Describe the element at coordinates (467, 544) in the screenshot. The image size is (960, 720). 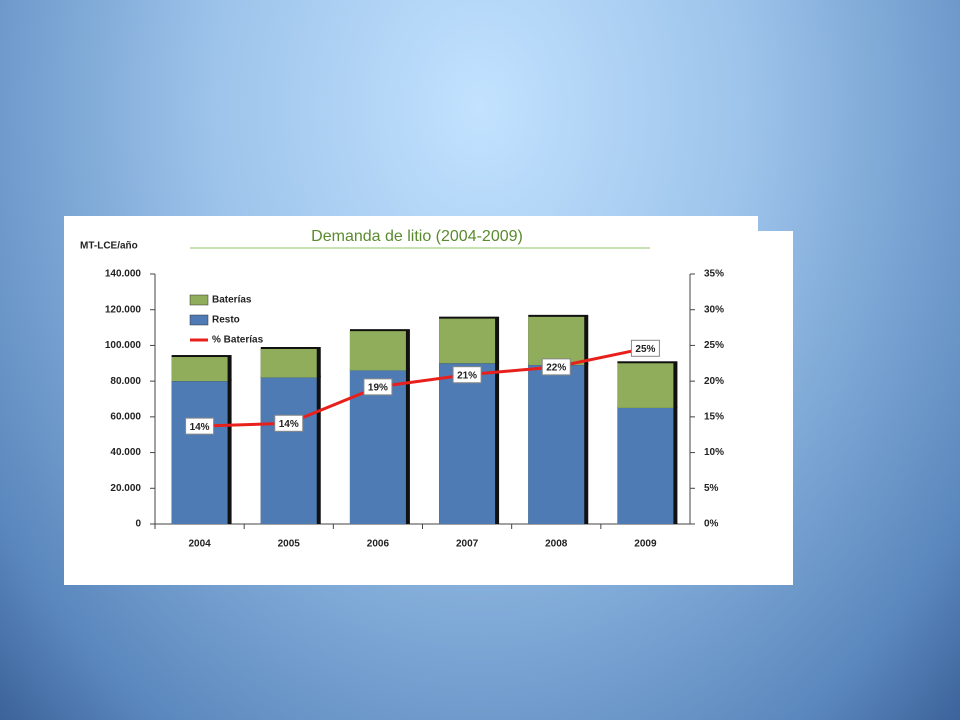
I see `x-tick-label: 2007` at that location.